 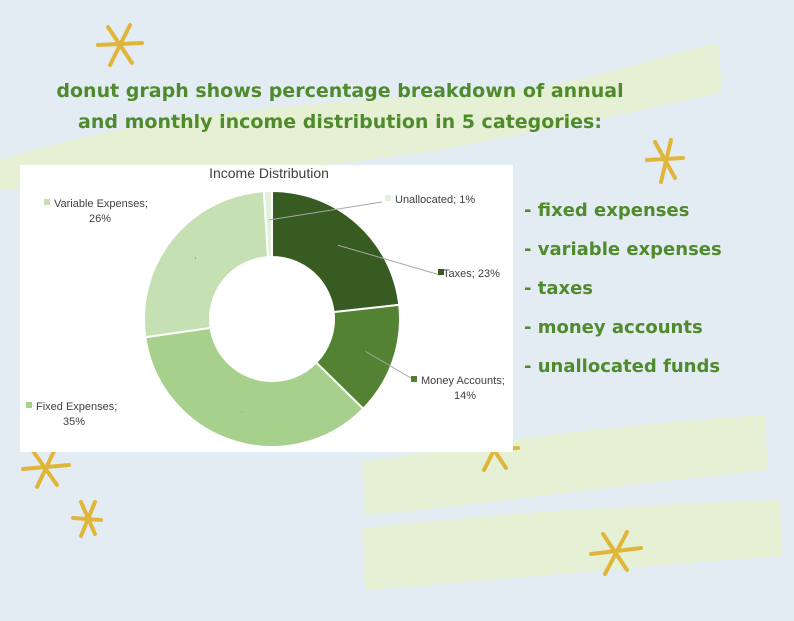 What do you see at coordinates (389, 260) in the screenshot?
I see `leader-line-taxes` at bounding box center [389, 260].